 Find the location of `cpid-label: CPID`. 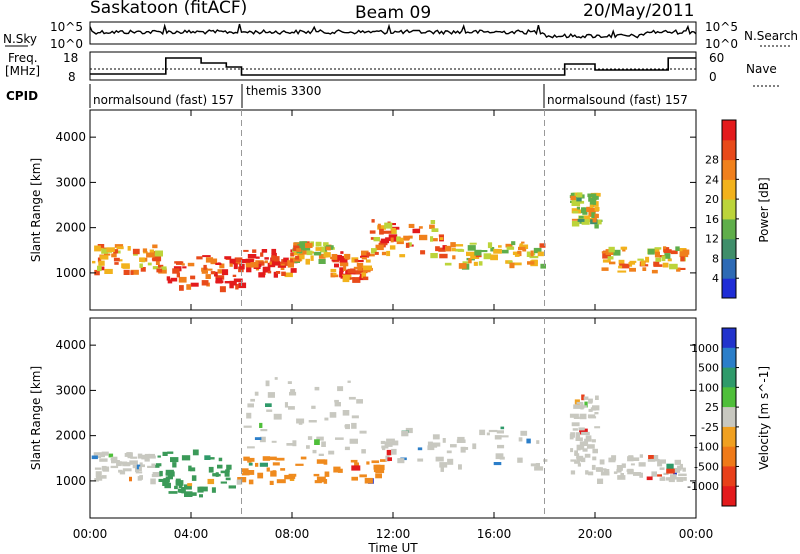

cpid-label: CPID is located at coordinates (22, 96).